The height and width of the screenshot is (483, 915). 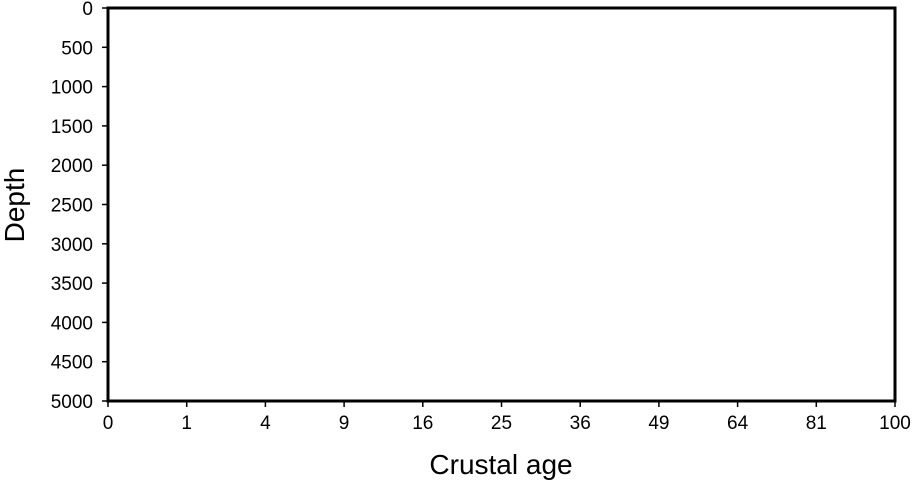 What do you see at coordinates (72, 284) in the screenshot?
I see `y-tick-label: 3500` at bounding box center [72, 284].